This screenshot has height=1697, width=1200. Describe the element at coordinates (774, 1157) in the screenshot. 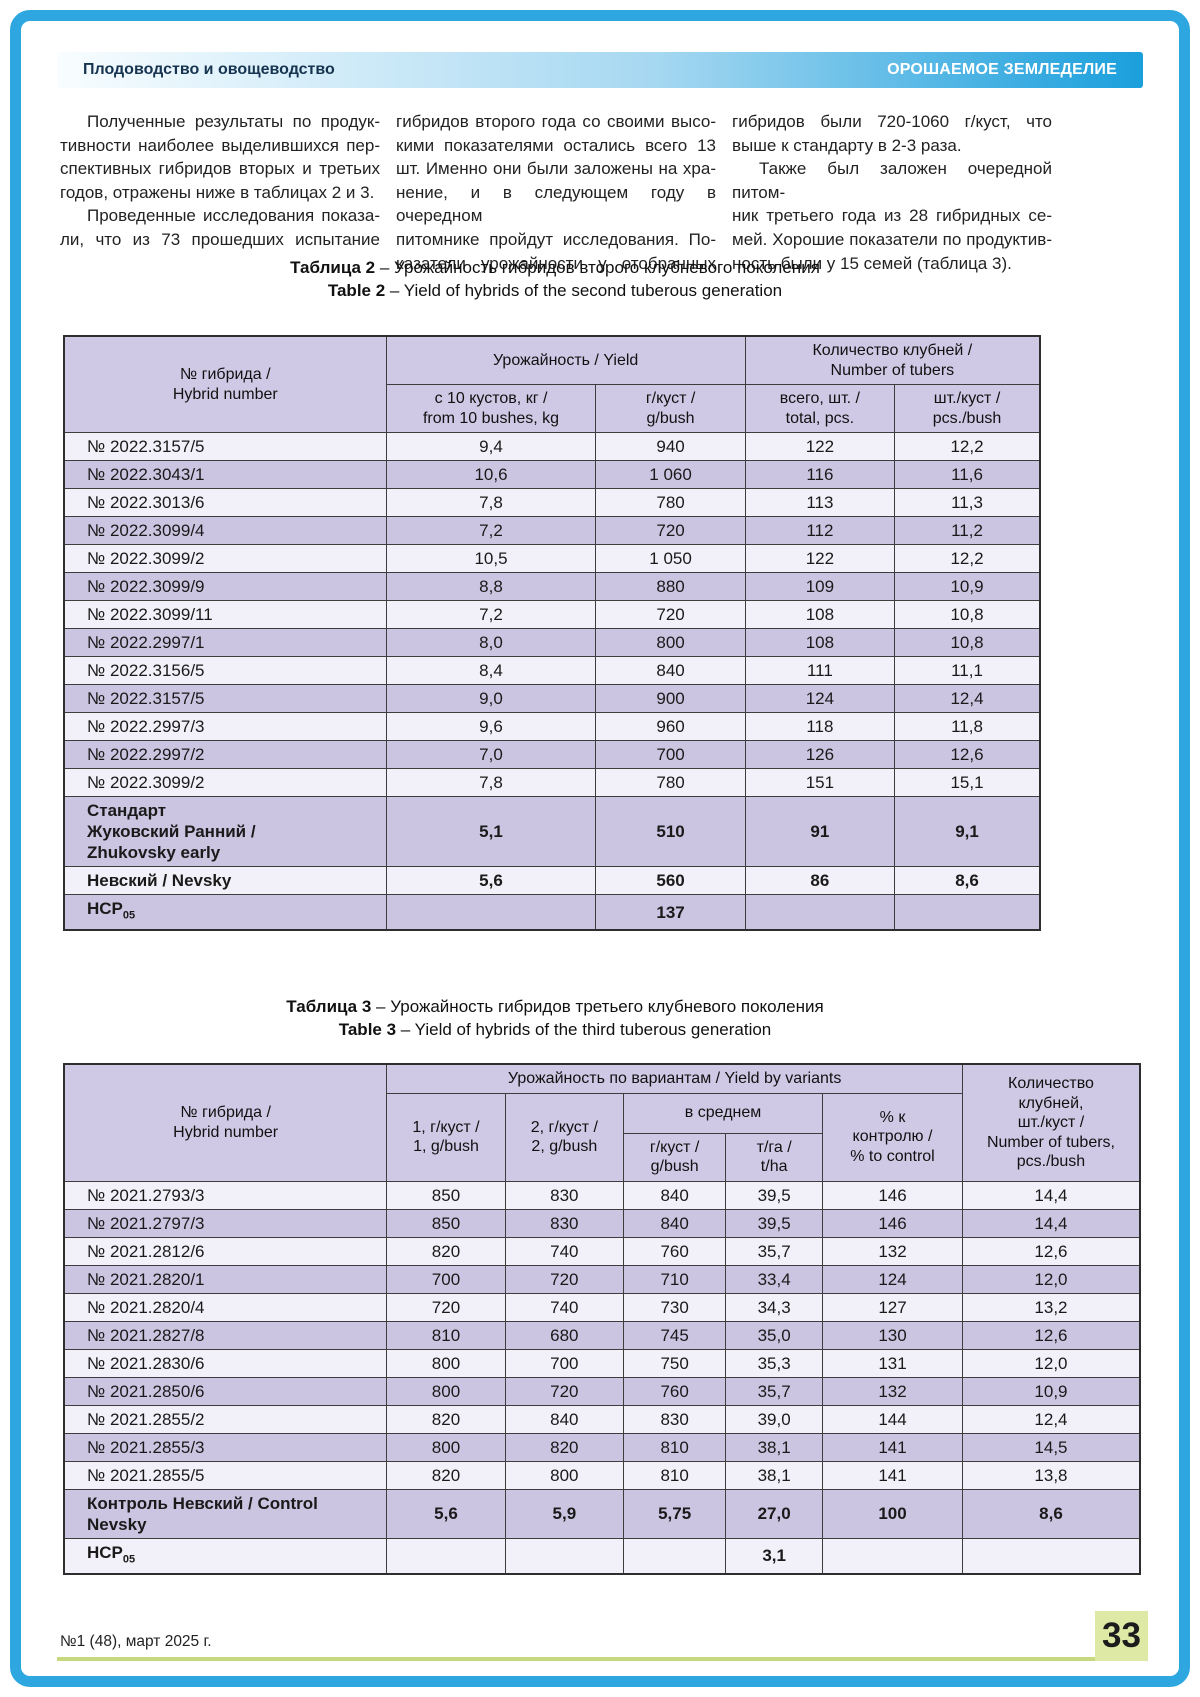

I see `t3-header-avg-t-per-ha: т/га / t/ha` at that location.